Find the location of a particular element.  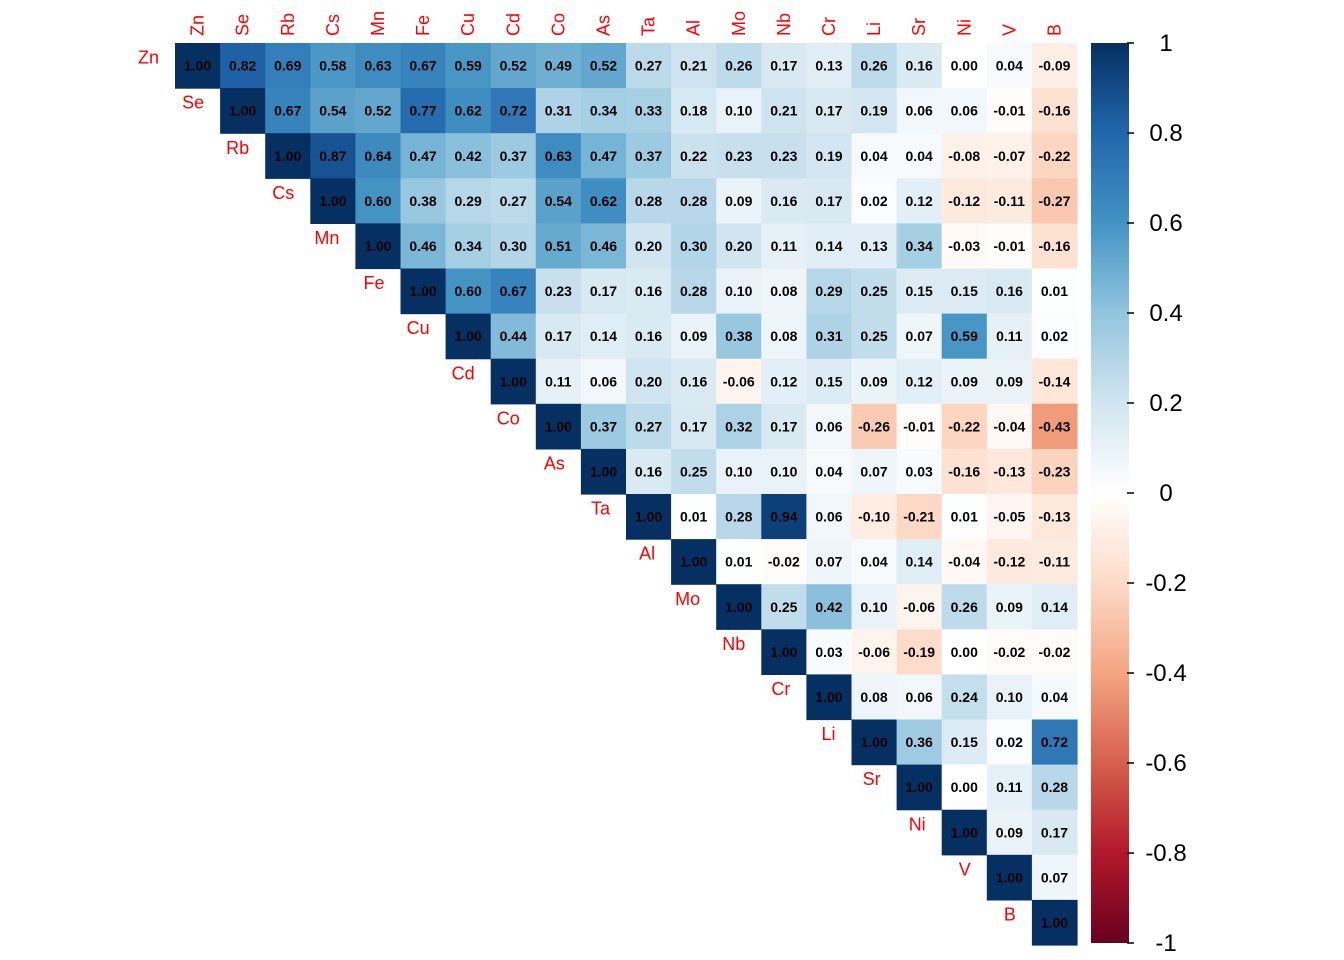

cell-Cr-Cr is located at coordinates (829, 697).